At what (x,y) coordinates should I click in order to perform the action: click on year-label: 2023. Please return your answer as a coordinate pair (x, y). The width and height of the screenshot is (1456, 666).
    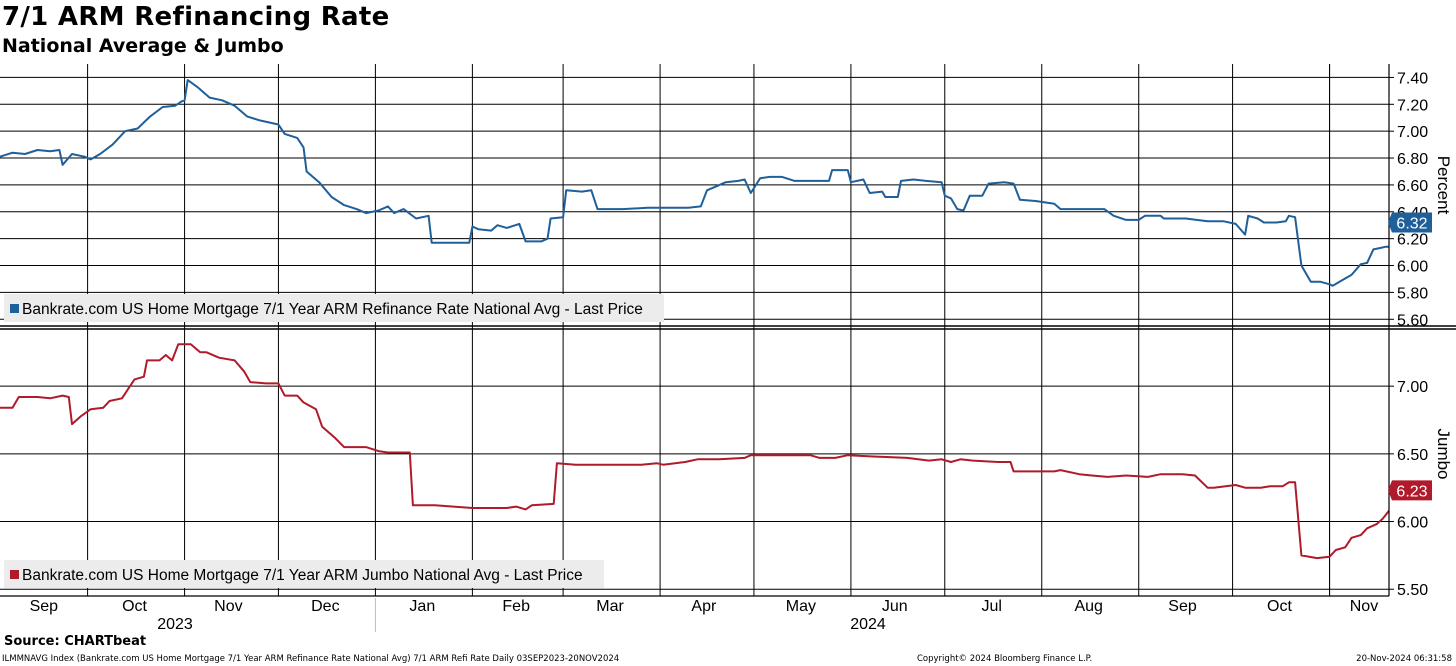
    Looking at the image, I should click on (175, 624).